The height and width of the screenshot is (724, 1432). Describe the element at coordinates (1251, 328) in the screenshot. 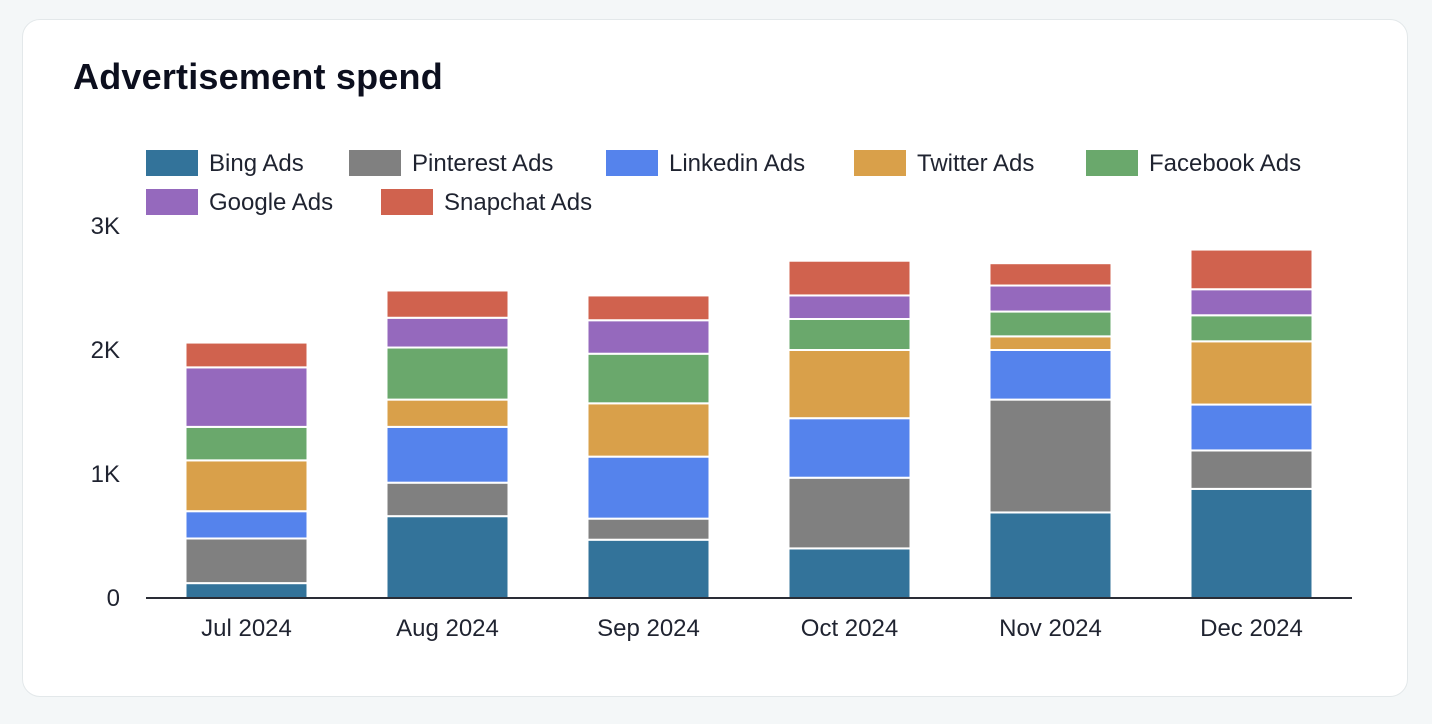

I see `bar-segment-facebook-ads-dec-2024` at that location.